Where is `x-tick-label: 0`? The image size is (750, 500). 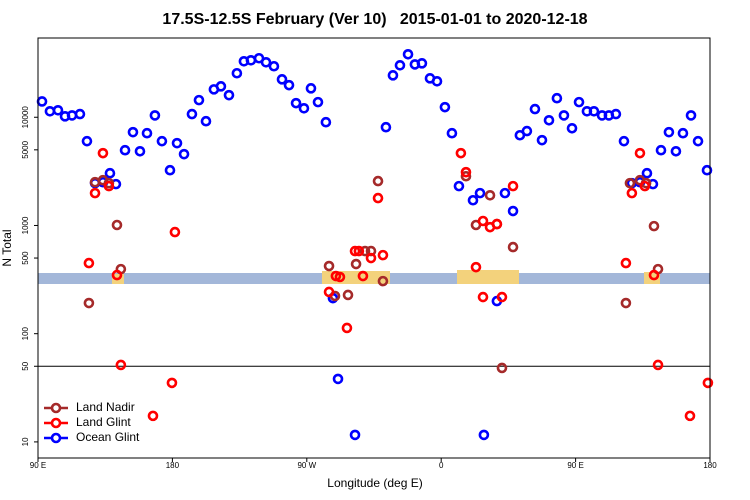
x-tick-label: 0 is located at coordinates (441, 465).